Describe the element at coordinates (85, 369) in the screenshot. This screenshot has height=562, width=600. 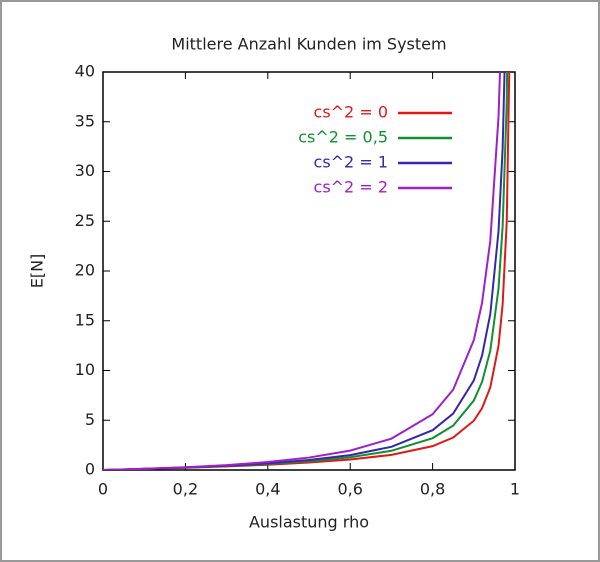
I see `y-tick-label: 10` at that location.